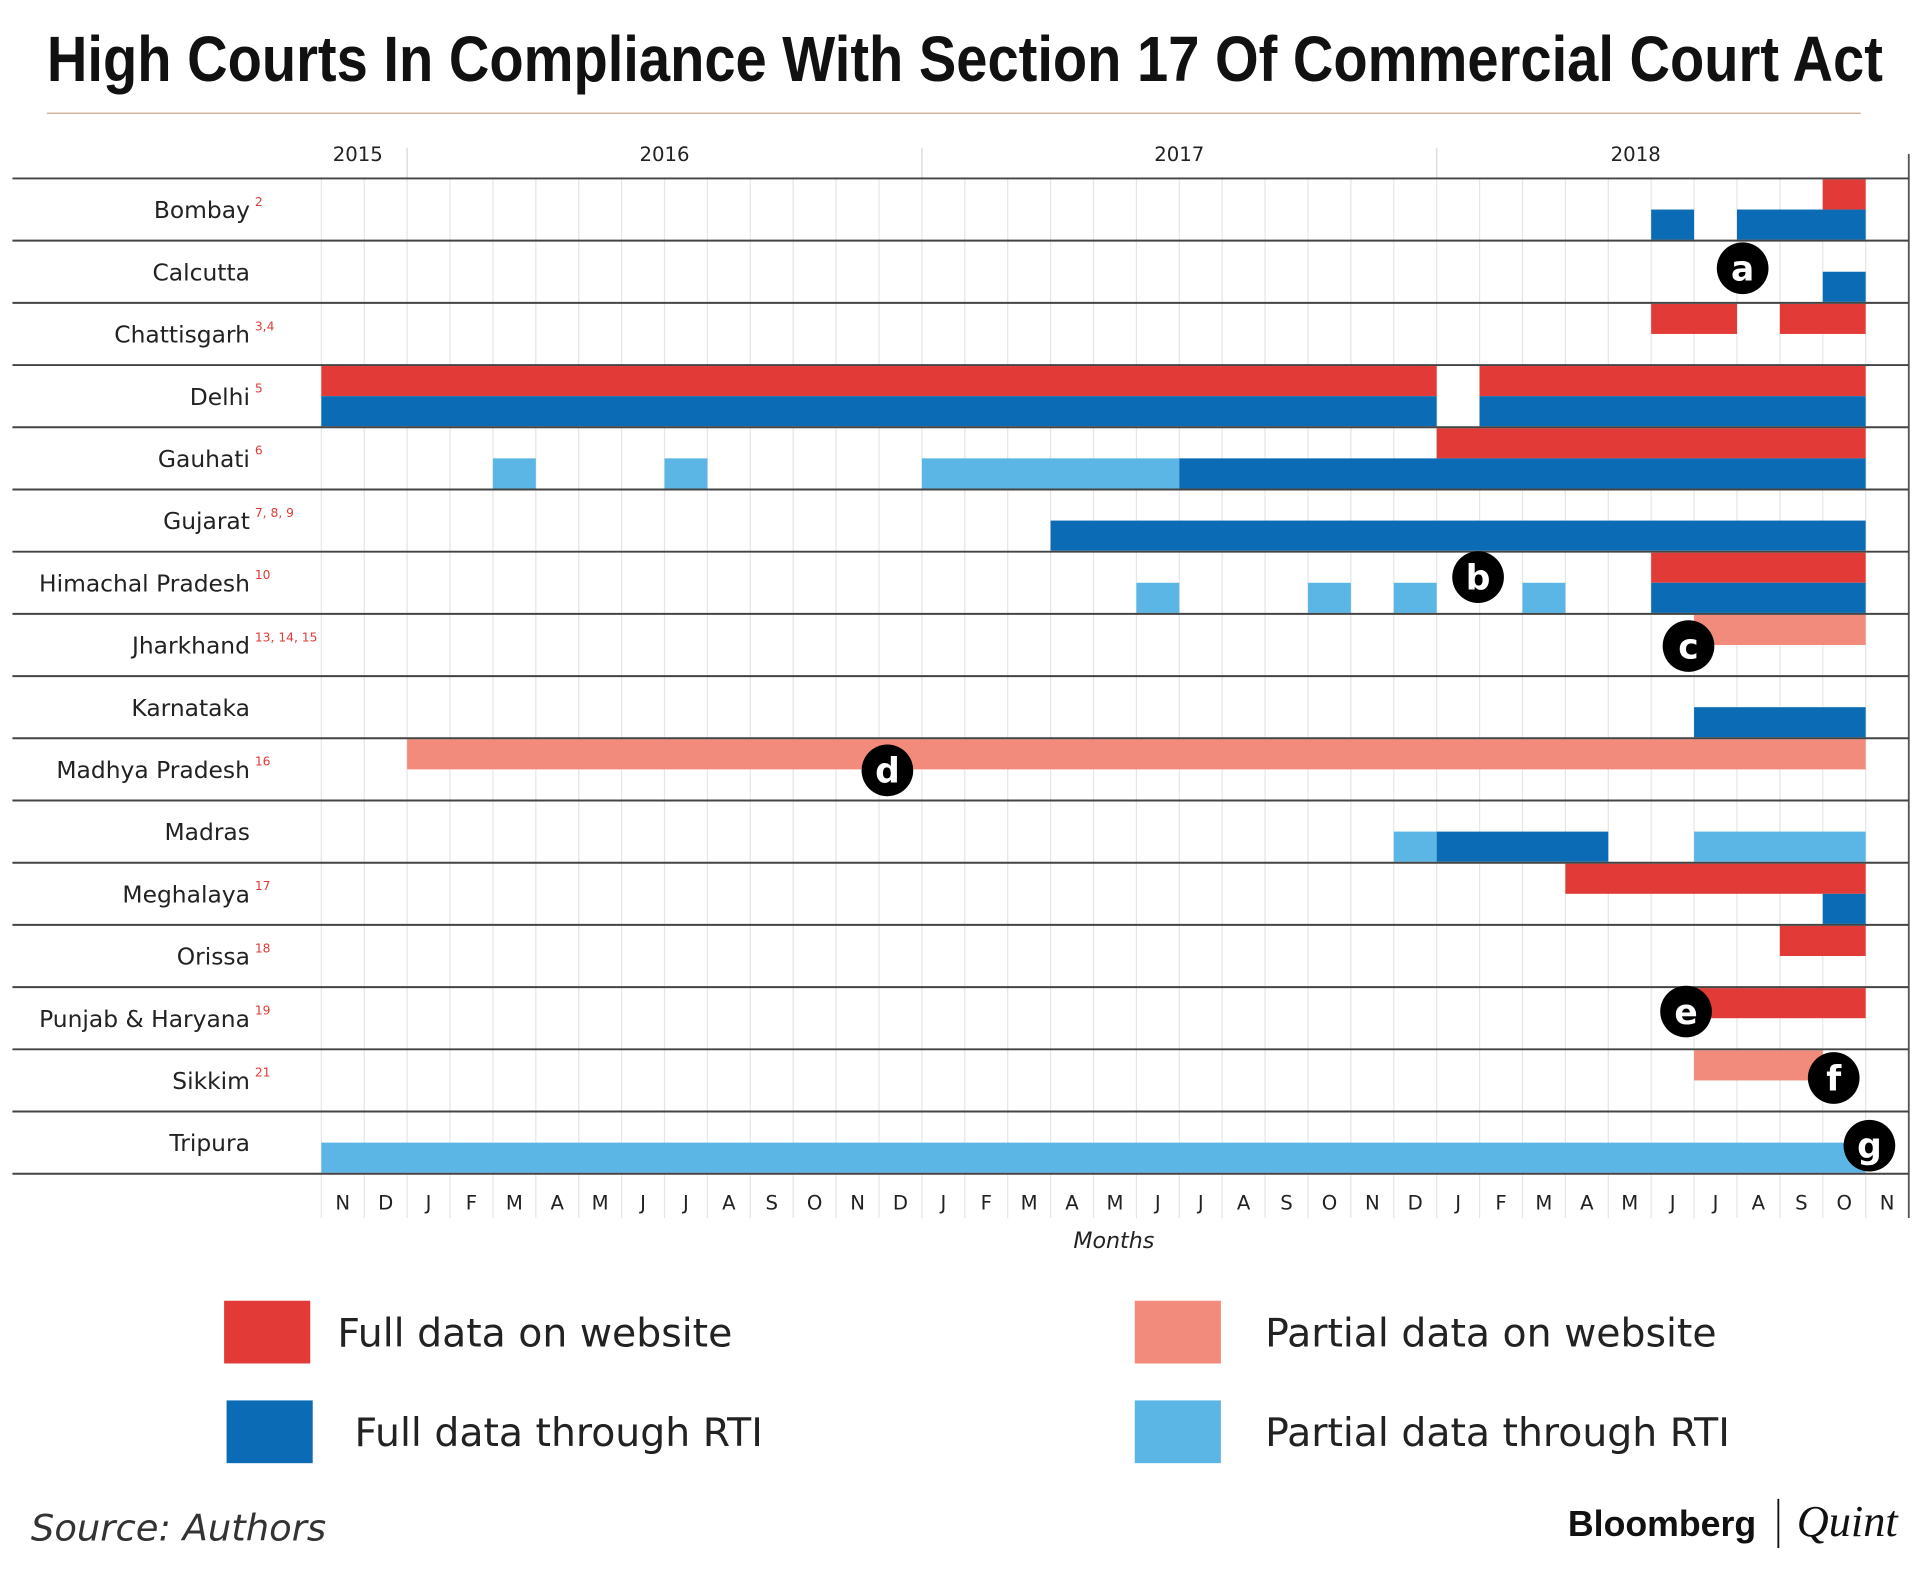 This screenshot has width=1920, height=1569. What do you see at coordinates (204, 459) in the screenshot?
I see `row-label: Gauhati` at bounding box center [204, 459].